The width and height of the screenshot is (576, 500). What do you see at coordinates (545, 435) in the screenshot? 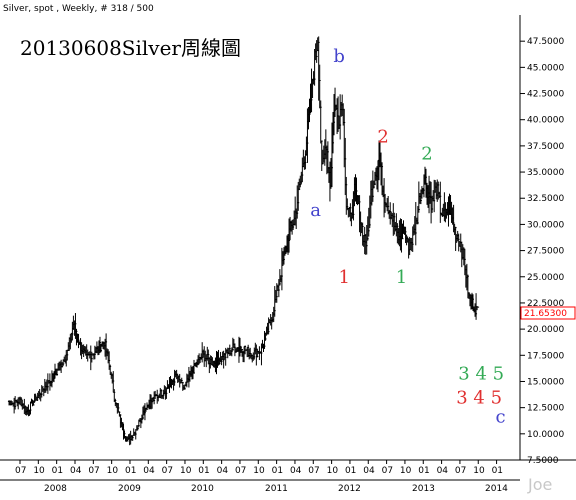
I see `y-tick-label: 10.0000` at bounding box center [545, 435].